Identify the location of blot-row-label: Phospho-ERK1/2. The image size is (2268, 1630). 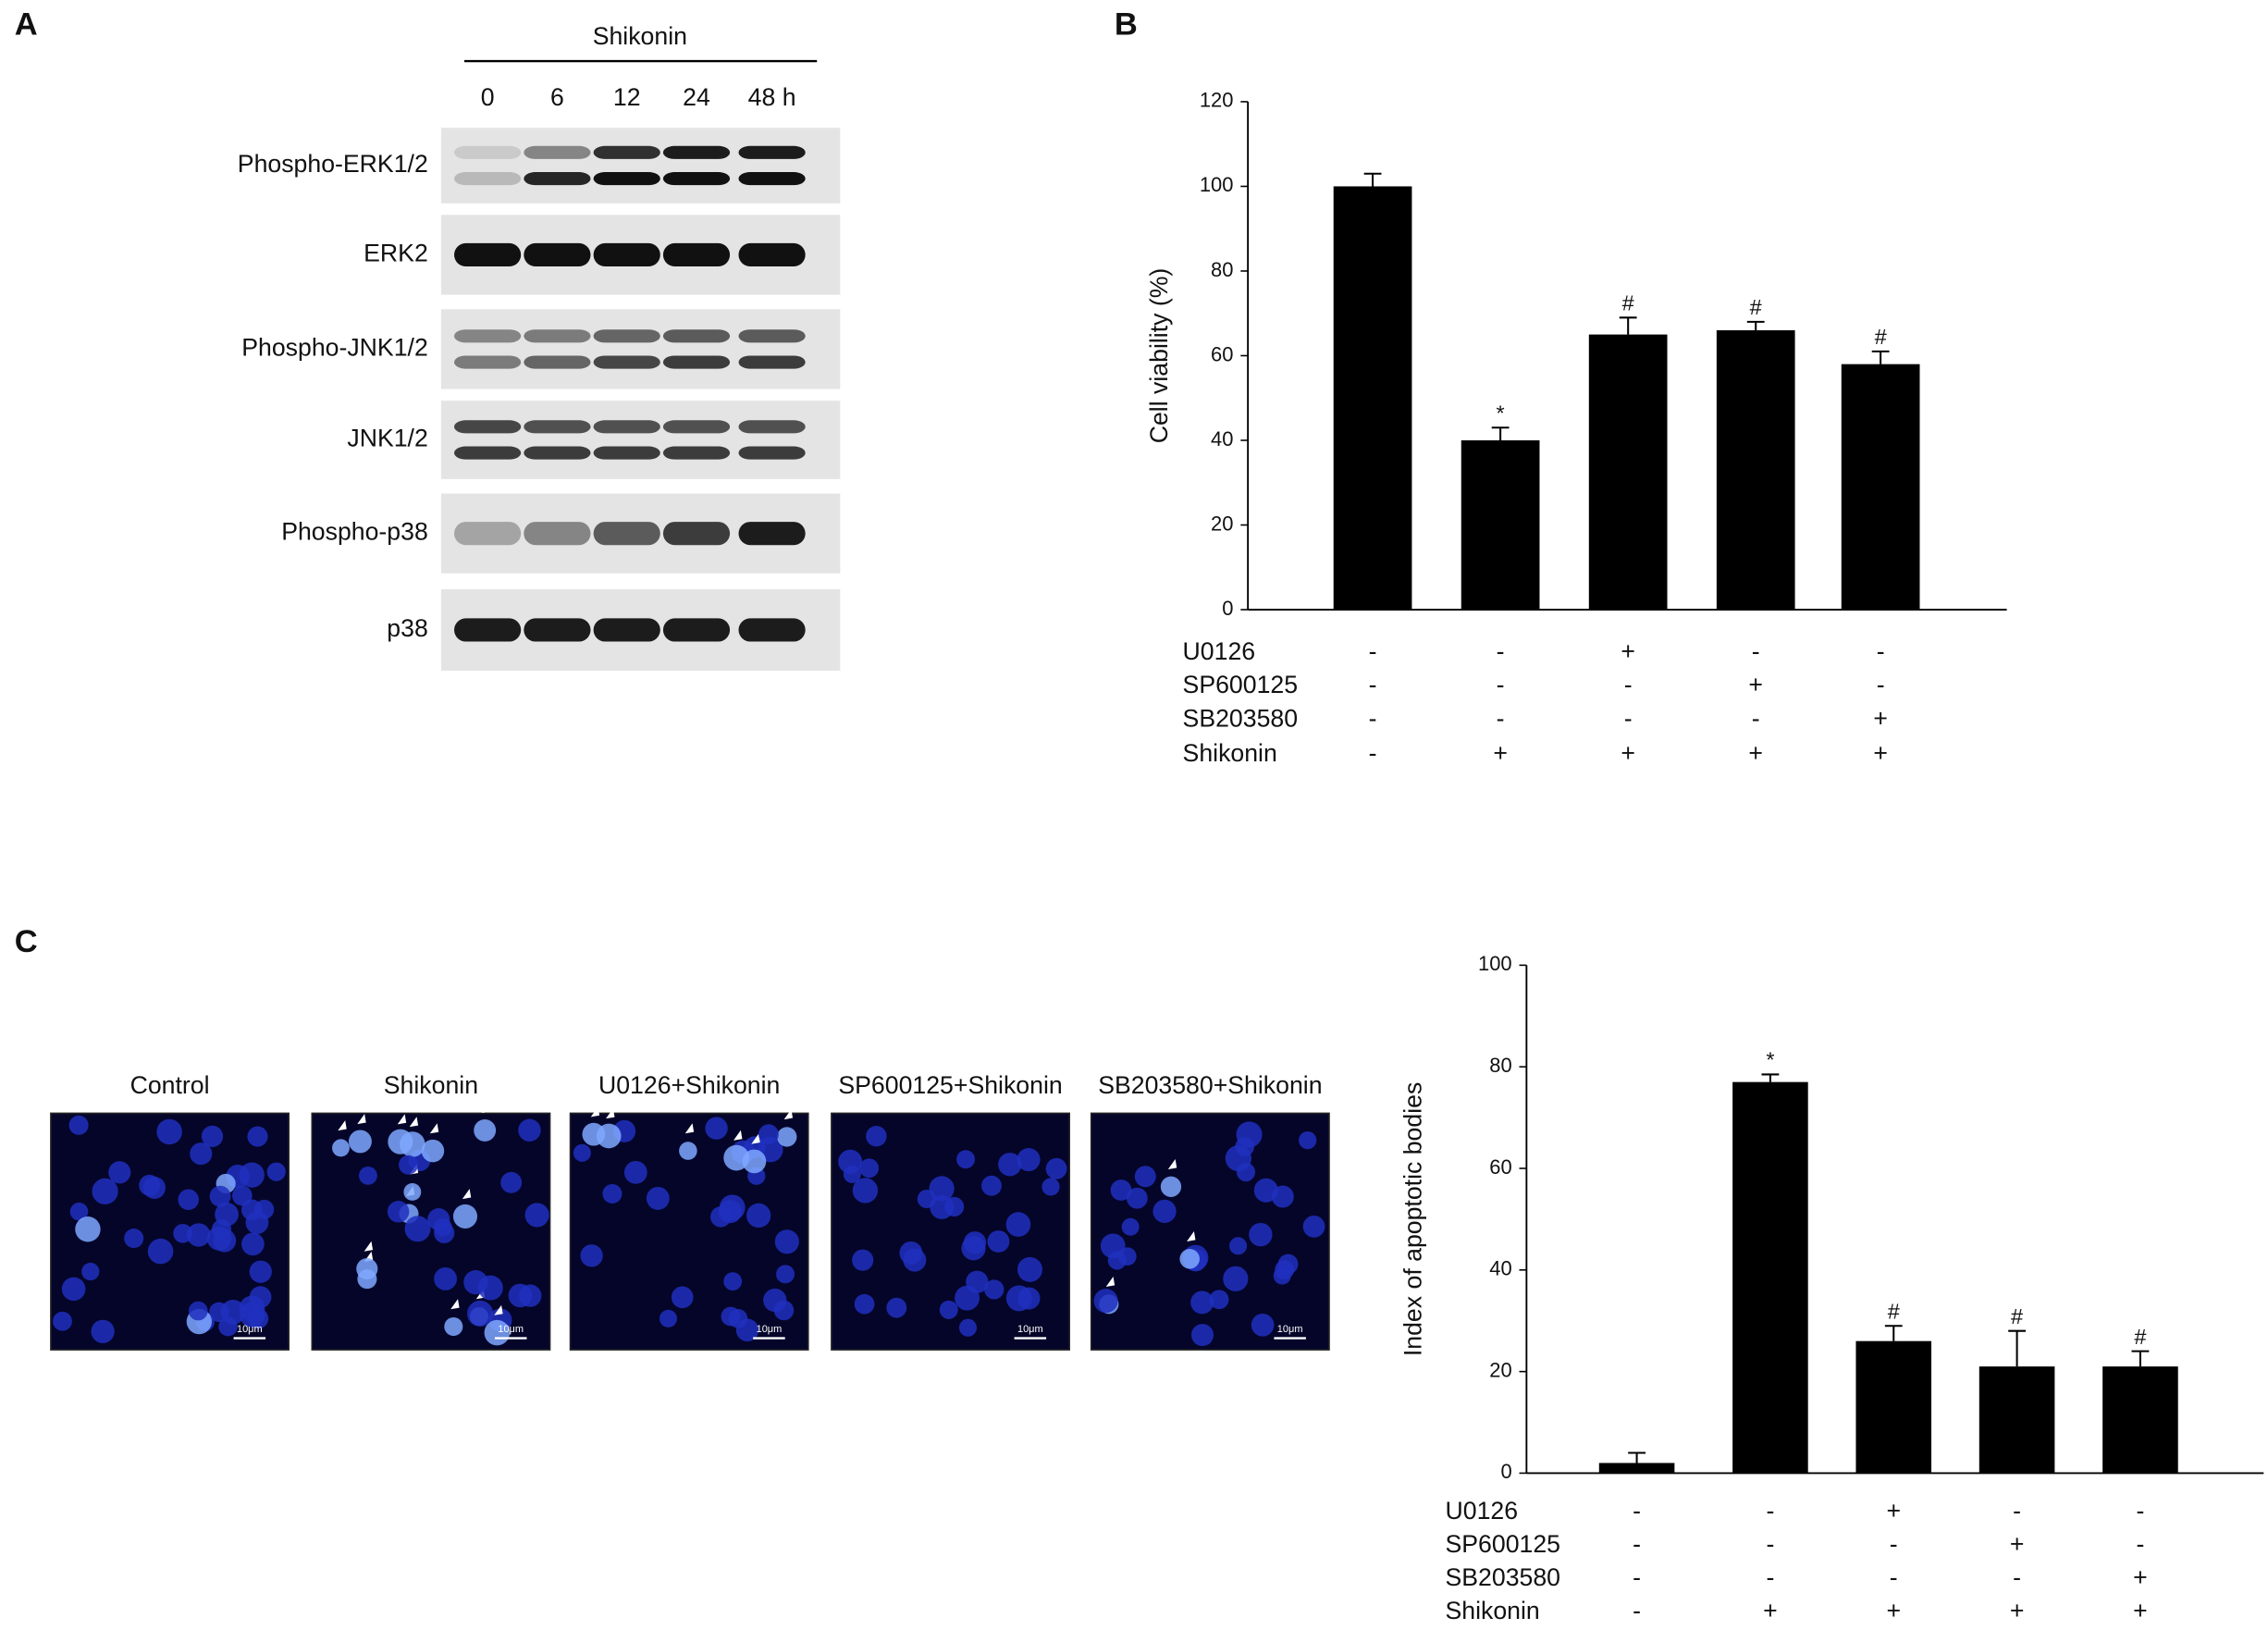
(333, 164).